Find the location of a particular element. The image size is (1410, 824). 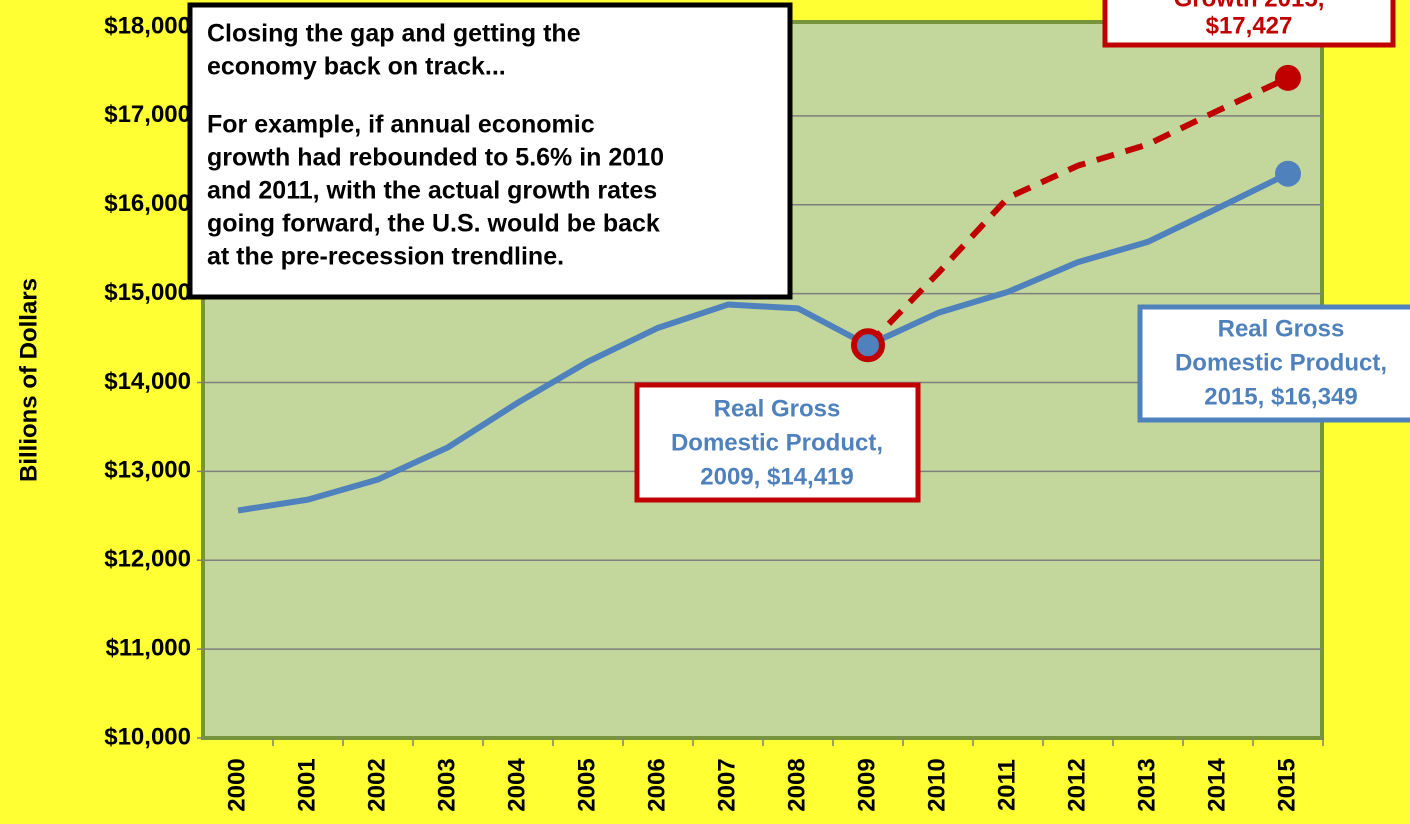

y-tick-label: $16,000 is located at coordinates (147, 203).